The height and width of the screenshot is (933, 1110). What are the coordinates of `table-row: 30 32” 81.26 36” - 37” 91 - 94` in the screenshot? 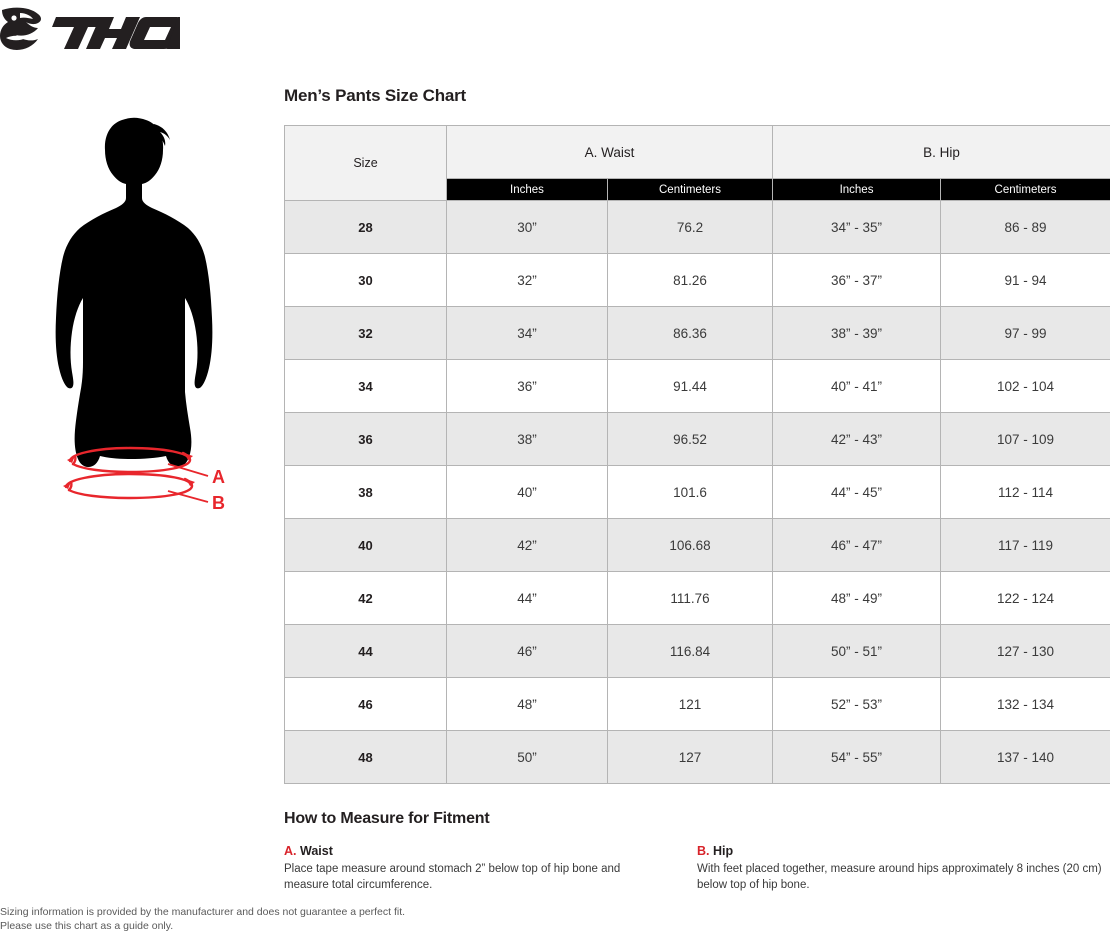 It's located at (697, 280).